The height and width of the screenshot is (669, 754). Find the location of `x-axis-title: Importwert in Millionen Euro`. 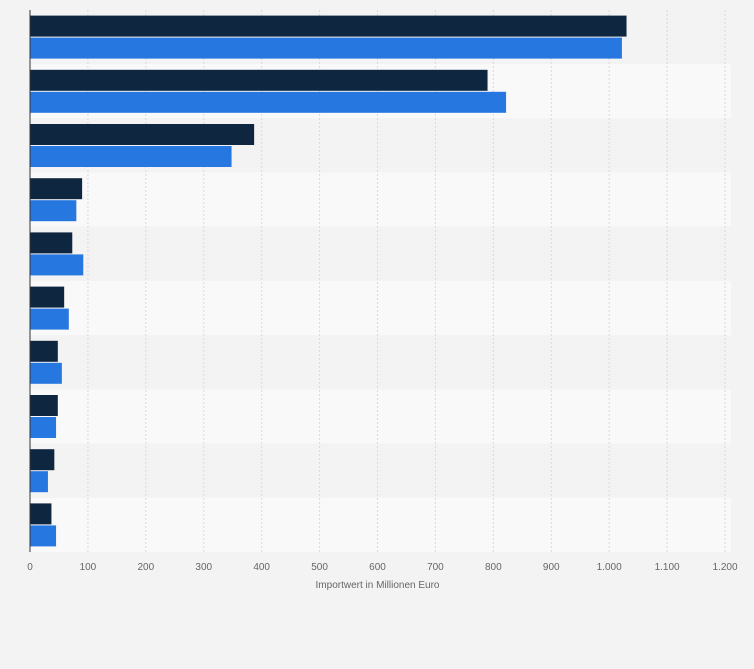

x-axis-title: Importwert in Millionen Euro is located at coordinates (378, 585).